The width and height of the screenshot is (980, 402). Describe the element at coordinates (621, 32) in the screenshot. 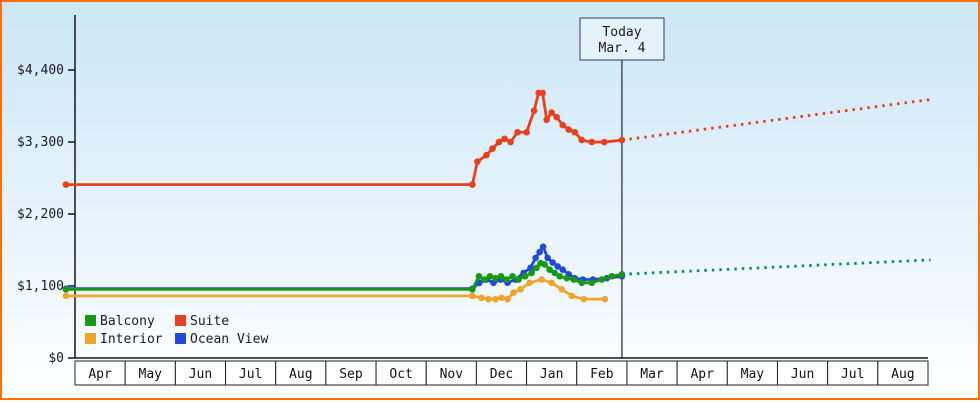

I see `today-box-line1: Today` at that location.